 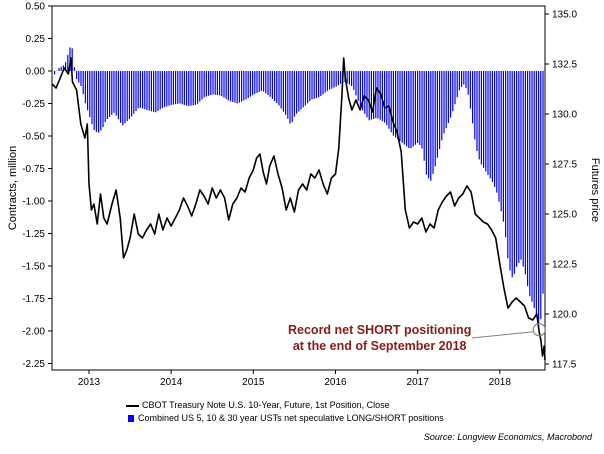 I want to click on annotation-line-2: at the end of September 2018, so click(x=379, y=346).